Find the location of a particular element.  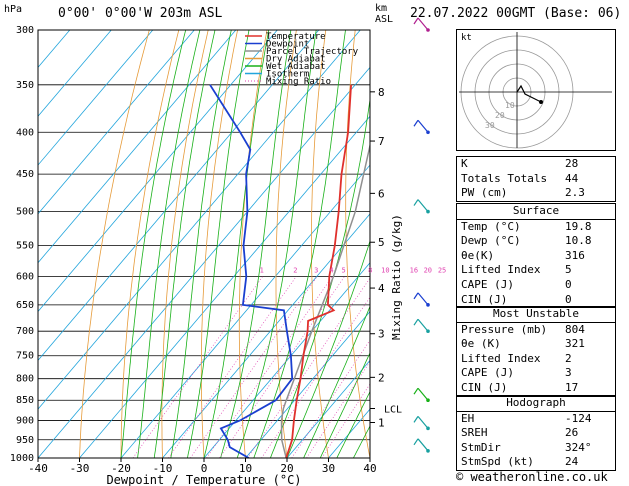

legend-entry: Isotherm is located at coordinates (287, 75).